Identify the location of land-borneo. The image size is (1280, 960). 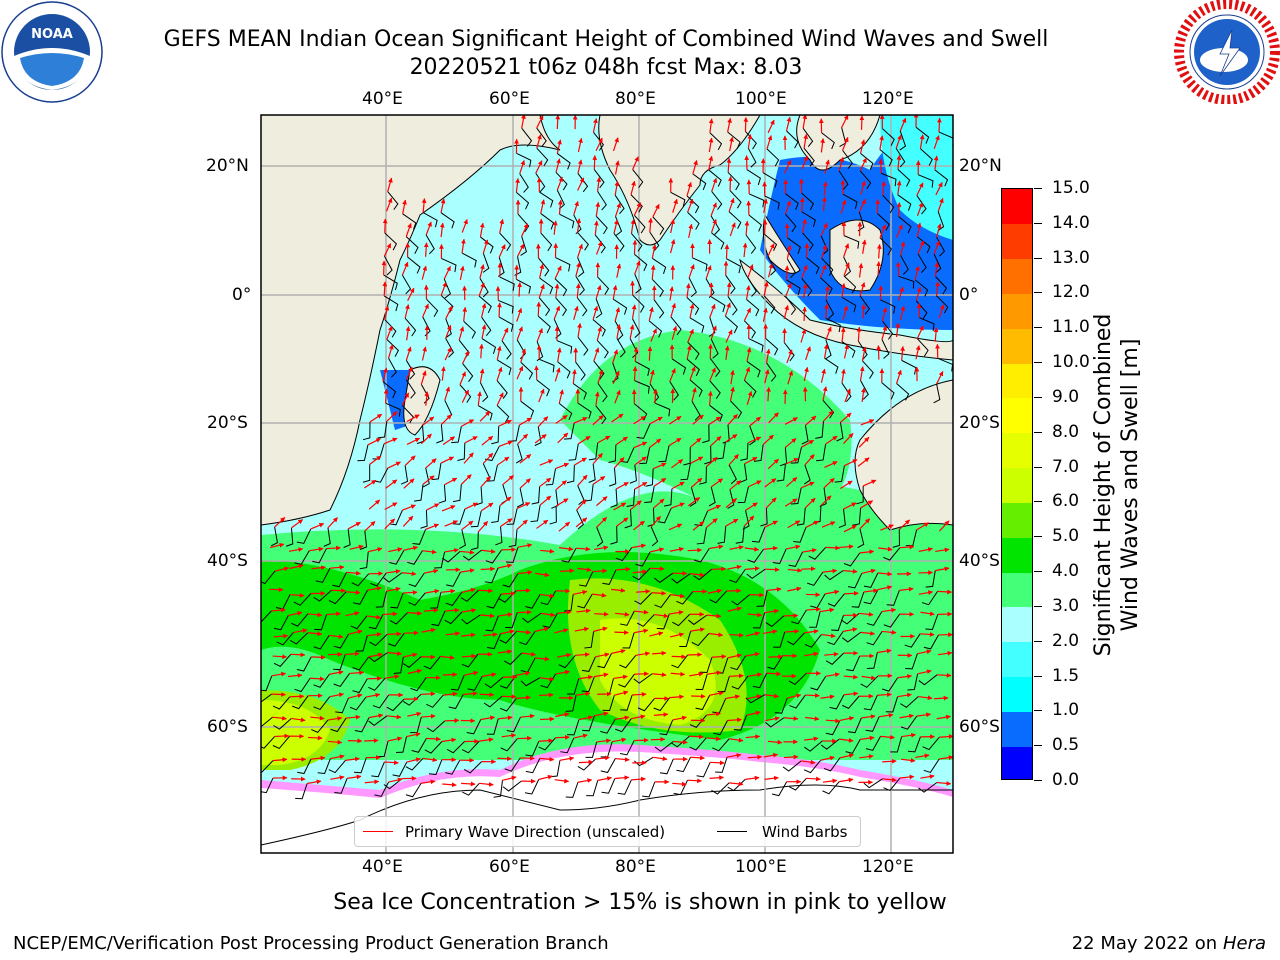
(856, 255).